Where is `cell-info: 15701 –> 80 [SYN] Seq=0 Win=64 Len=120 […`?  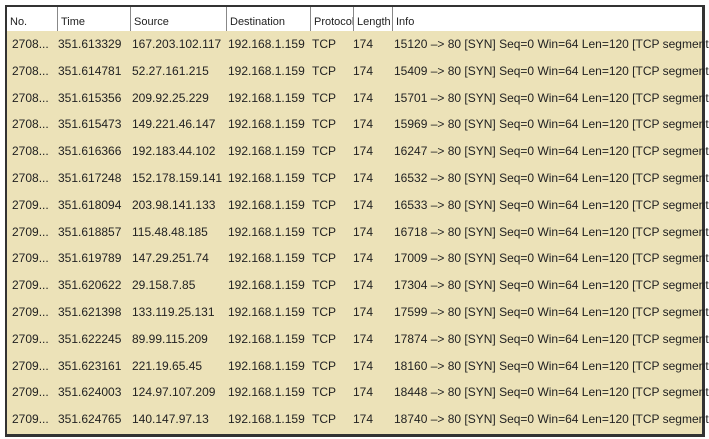 cell-info: 15701 –> 80 [SYN] Seq=0 Win=64 Len=120 [… is located at coordinates (551, 97).